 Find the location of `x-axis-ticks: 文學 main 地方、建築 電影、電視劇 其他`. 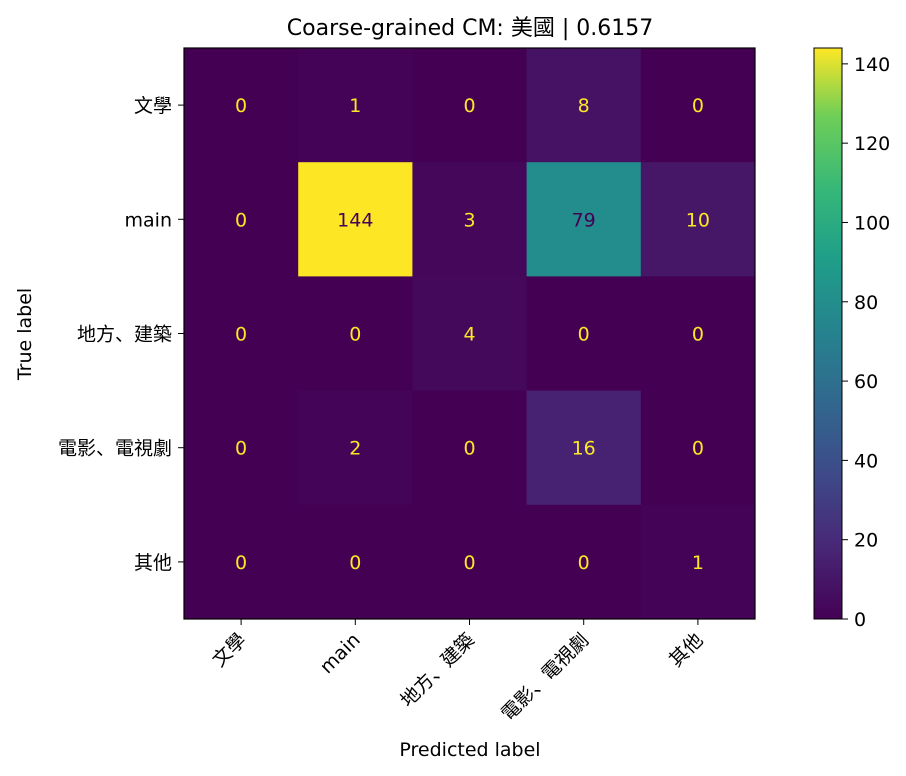

x-axis-ticks: 文學 main 地方、建築 電影、電視劇 其他 is located at coordinates (457, 672).